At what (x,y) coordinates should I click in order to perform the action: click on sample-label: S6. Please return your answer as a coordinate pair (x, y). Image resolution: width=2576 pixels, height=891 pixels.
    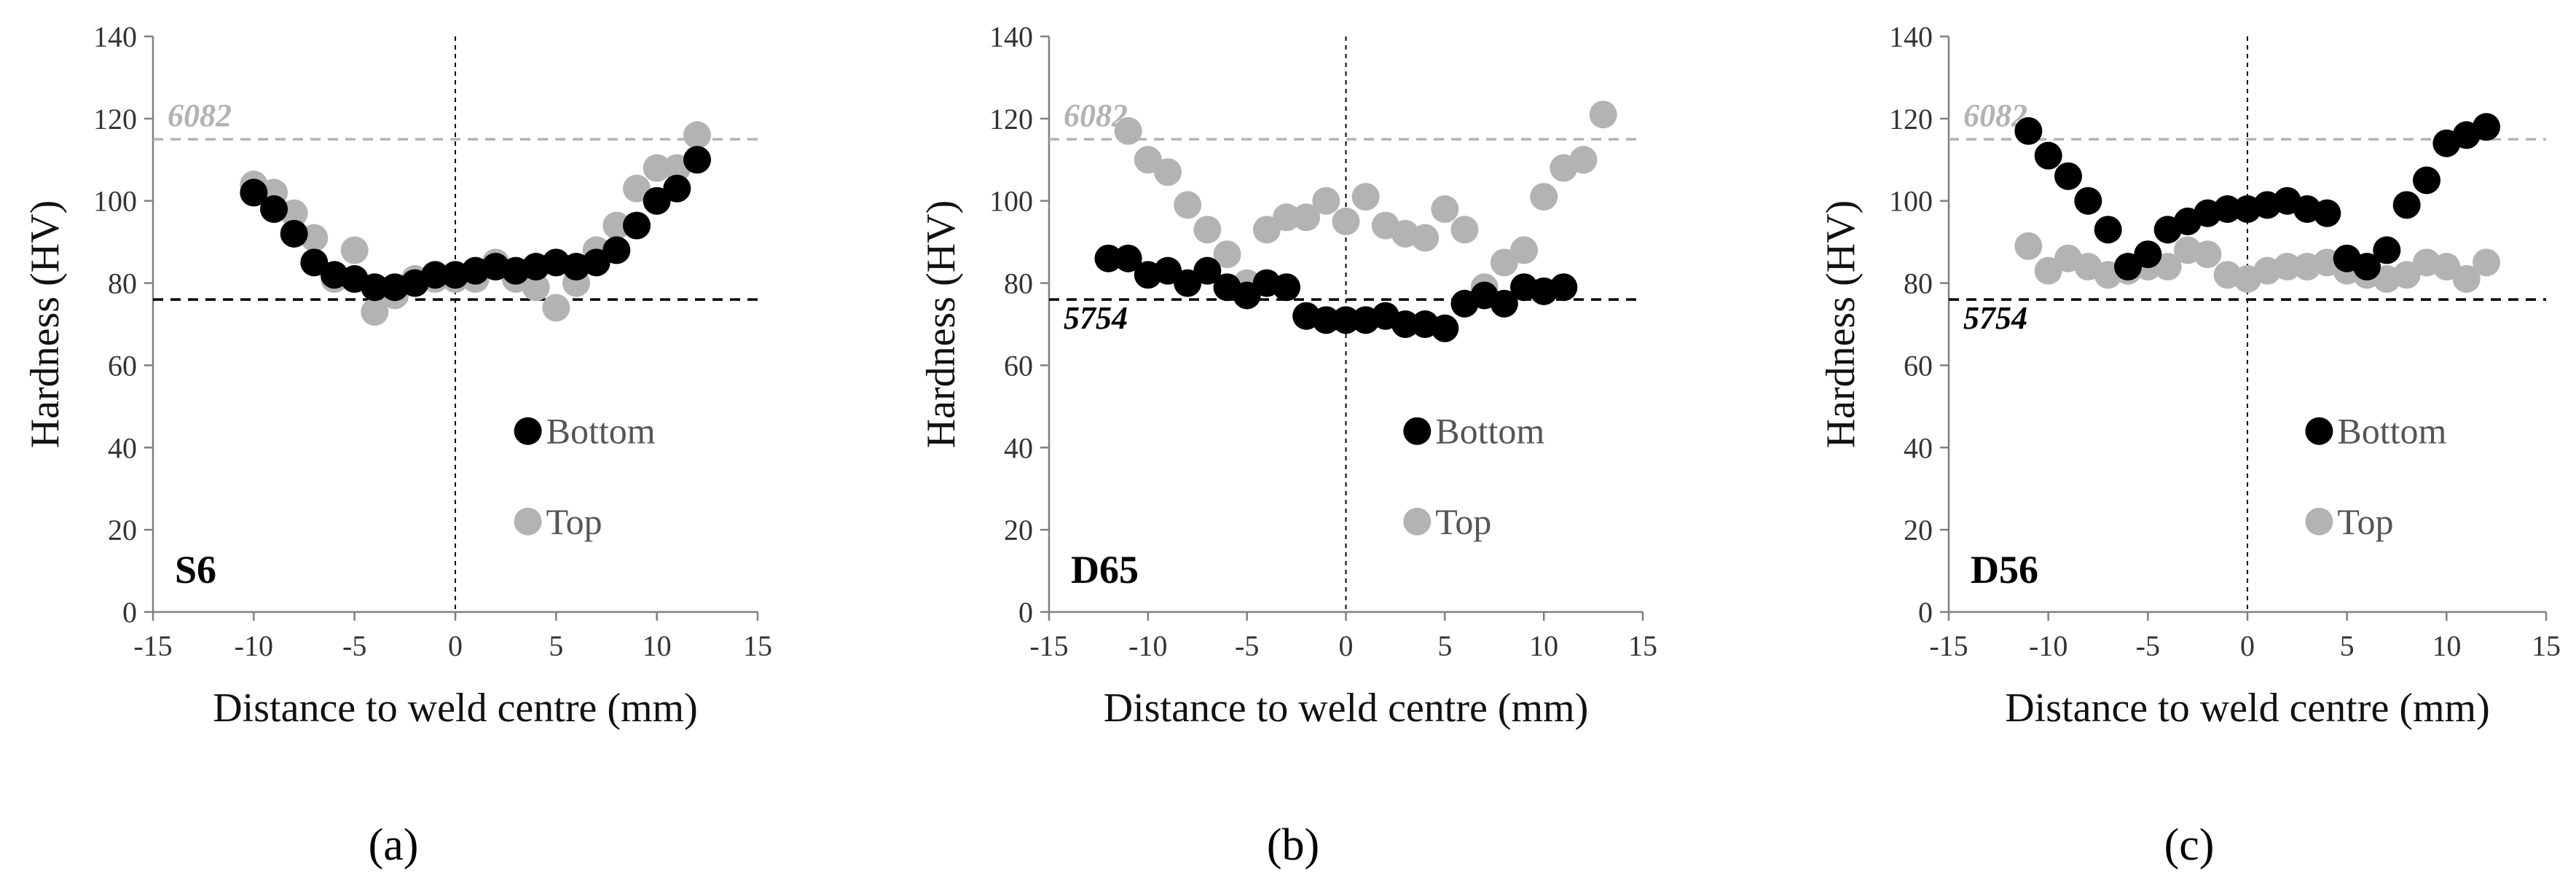
    Looking at the image, I should click on (196, 570).